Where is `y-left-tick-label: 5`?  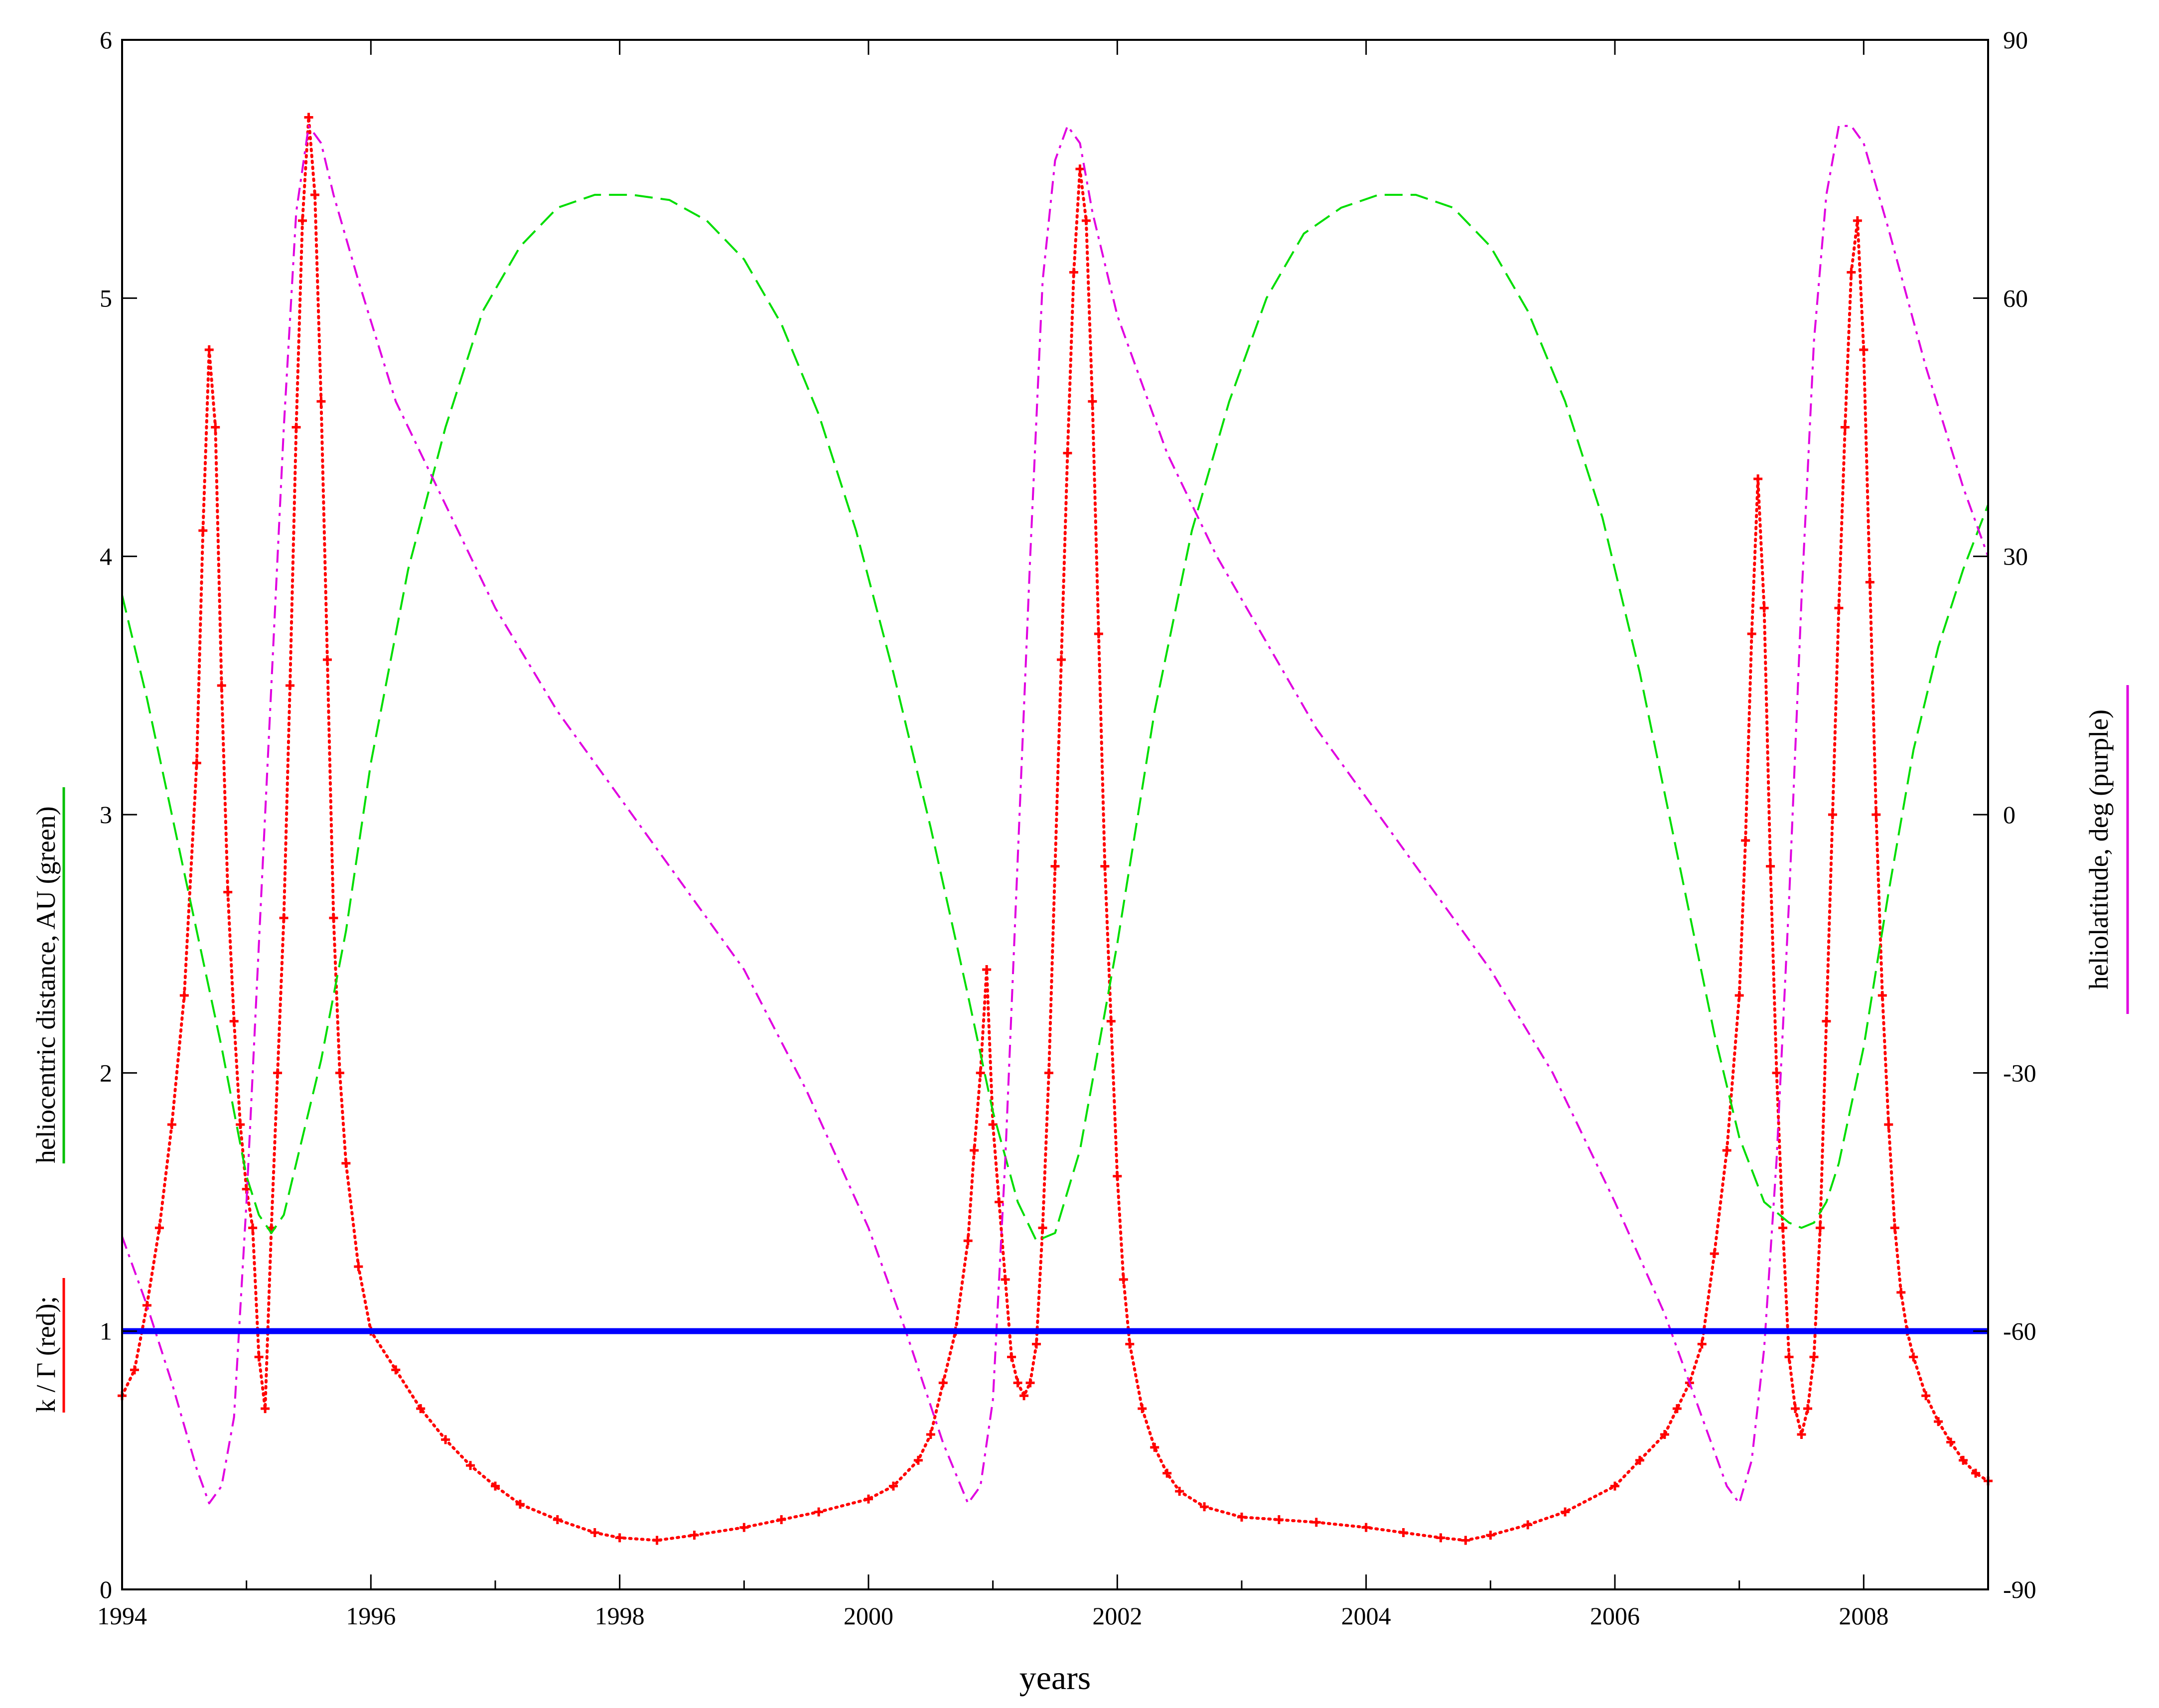
y-left-tick-label: 5 is located at coordinates (106, 298).